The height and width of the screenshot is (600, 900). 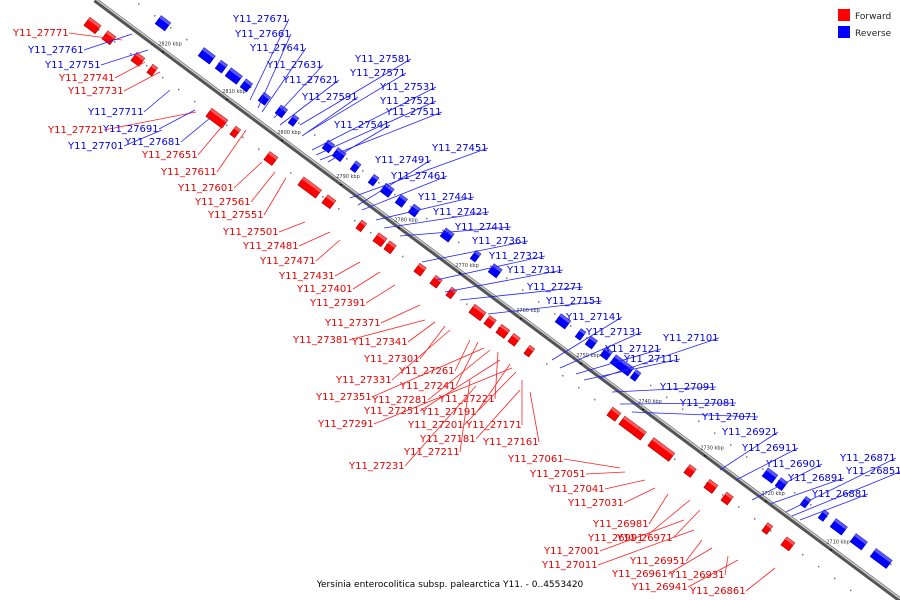 I want to click on reverse-gene-label: Y11_27311, so click(x=534, y=270).